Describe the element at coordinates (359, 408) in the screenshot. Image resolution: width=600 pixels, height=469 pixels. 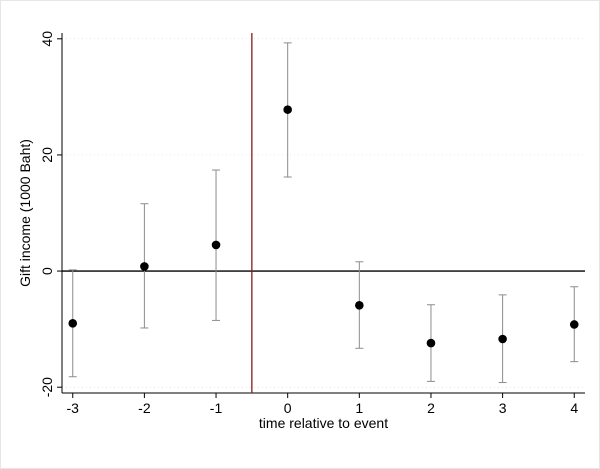
I see `x-tick-label: 1` at that location.